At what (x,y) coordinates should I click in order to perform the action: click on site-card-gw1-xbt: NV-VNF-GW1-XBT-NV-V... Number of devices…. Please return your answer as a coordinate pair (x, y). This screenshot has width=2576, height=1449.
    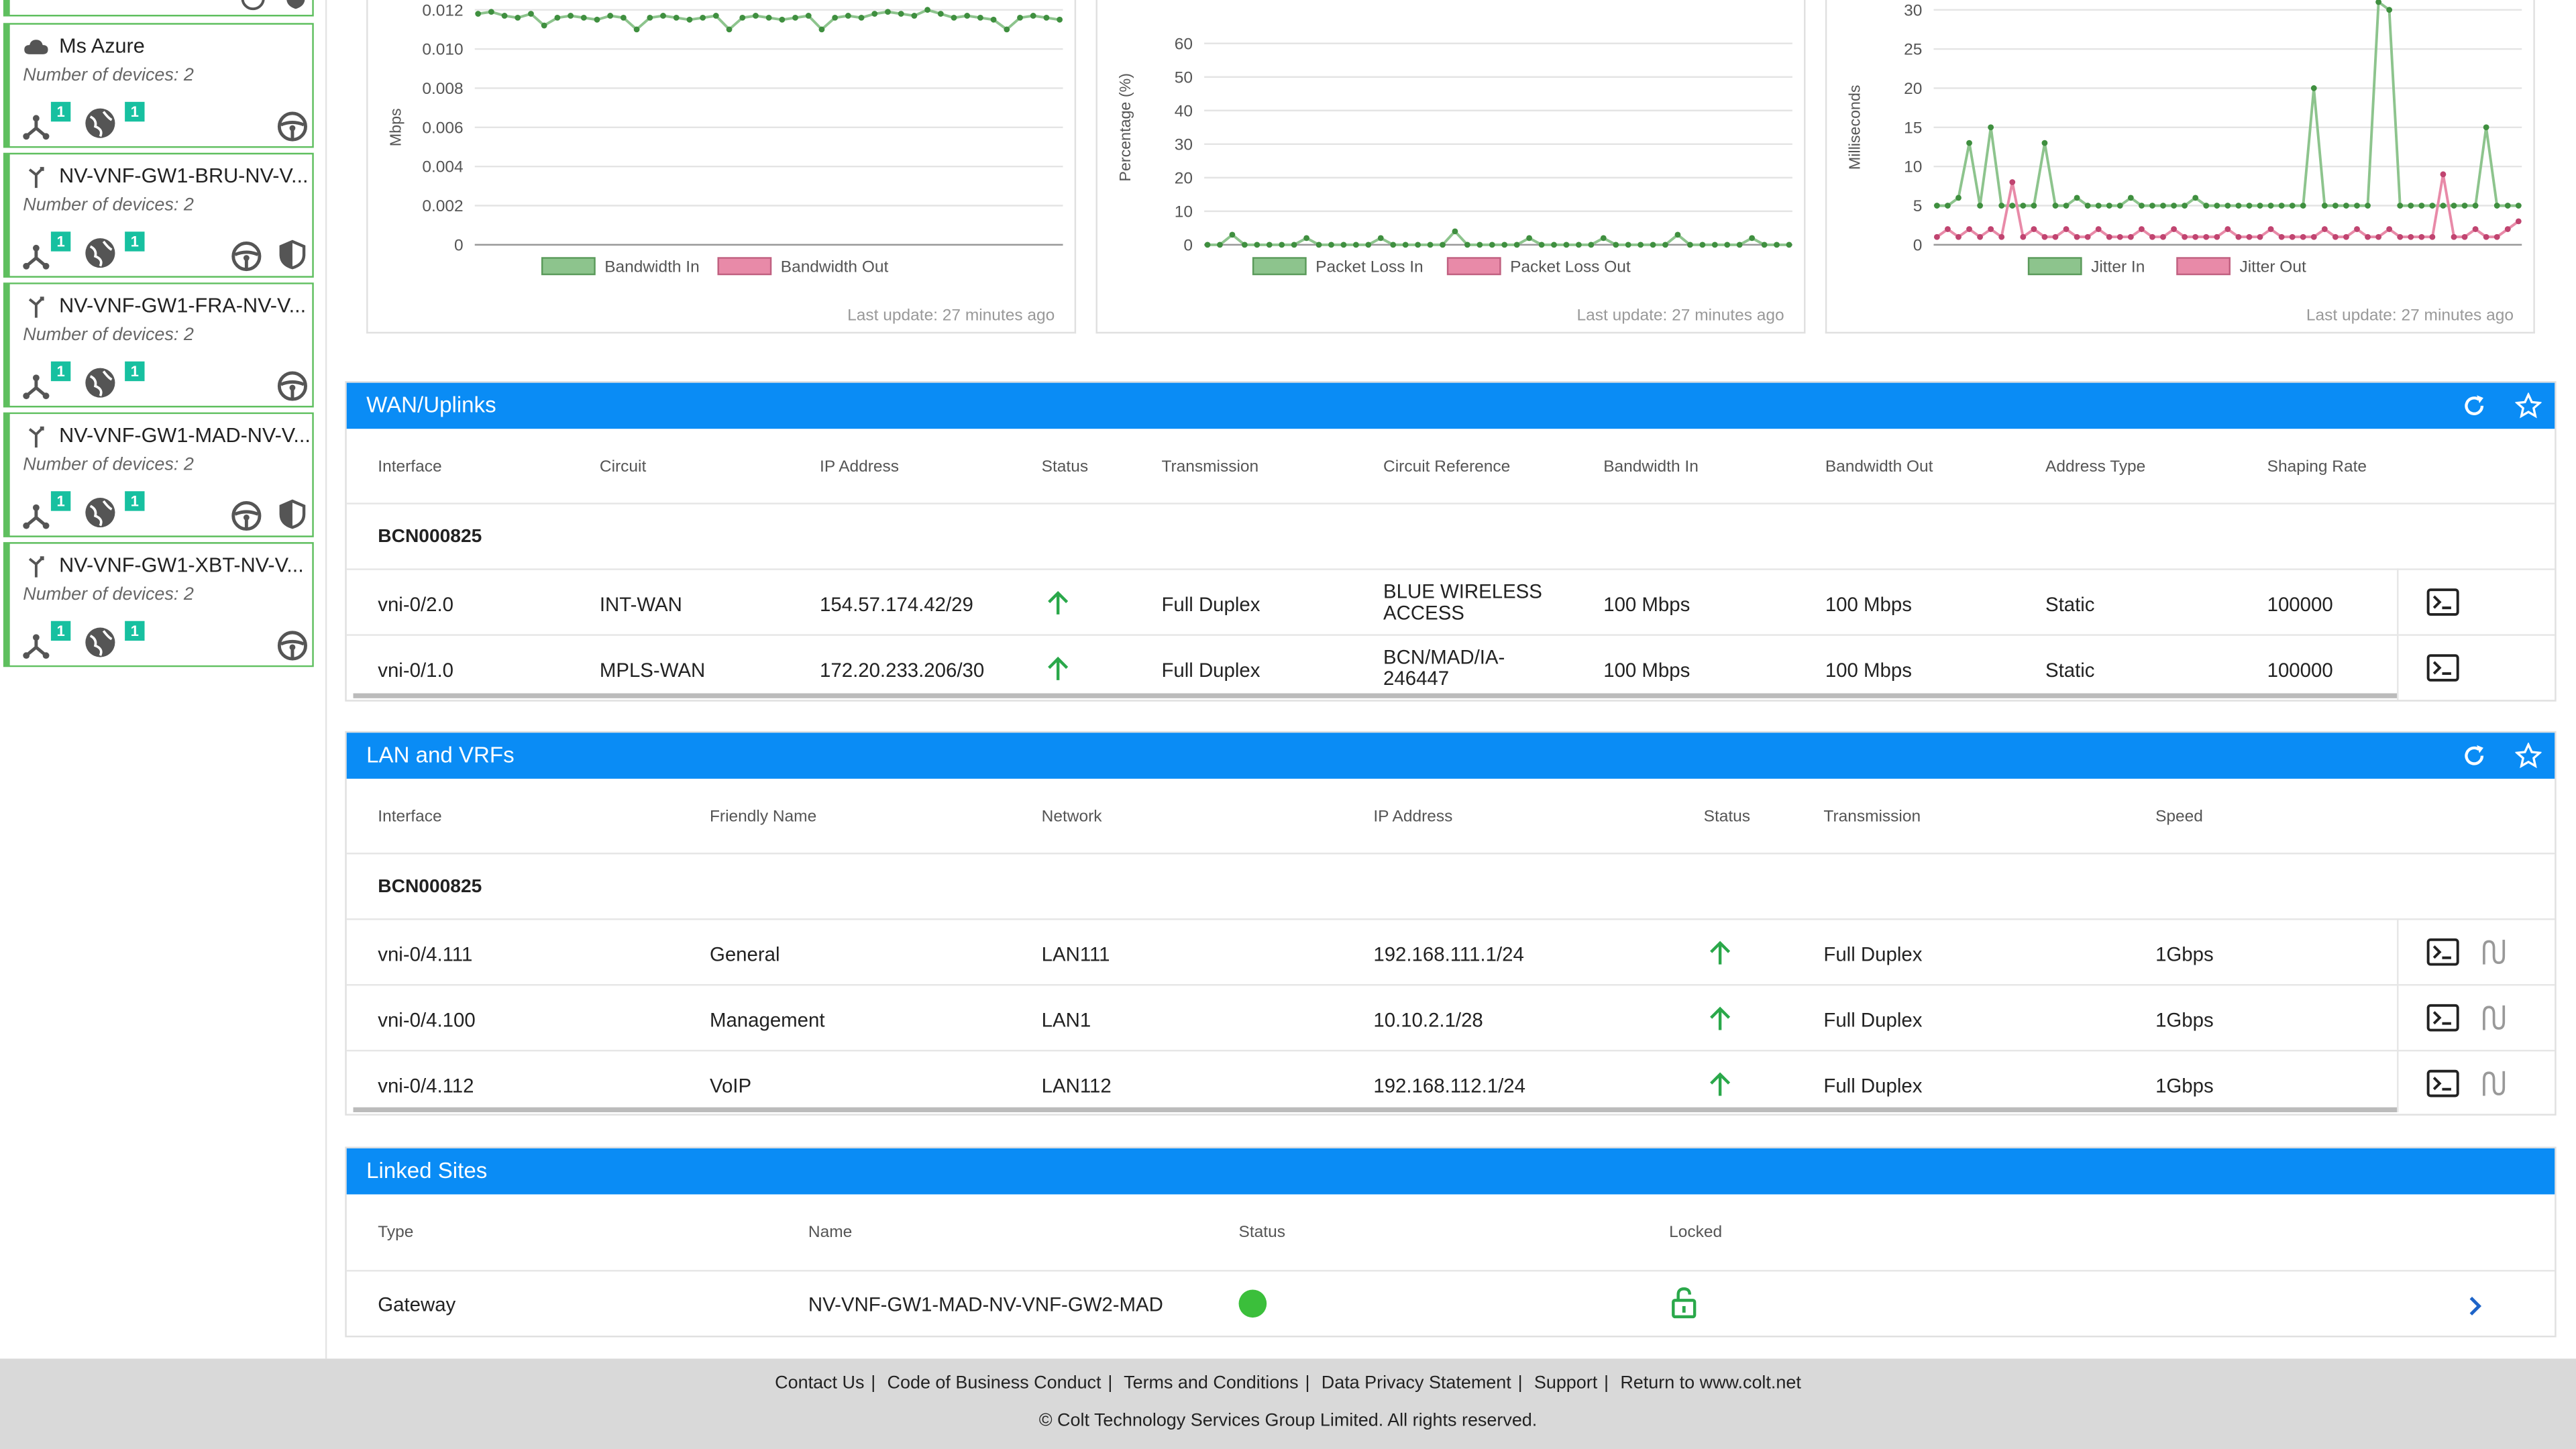
    Looking at the image, I should click on (158, 604).